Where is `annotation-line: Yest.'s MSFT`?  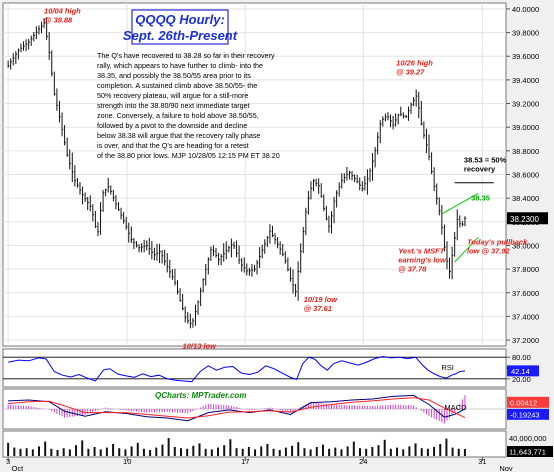
annotation-line: Yest.'s MSFT is located at coordinates (422, 251).